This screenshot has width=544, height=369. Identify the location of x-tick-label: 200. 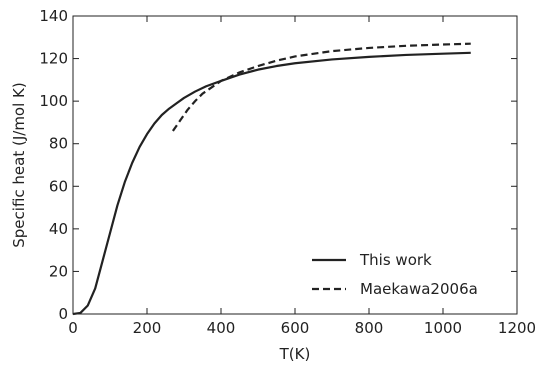
(147, 328).